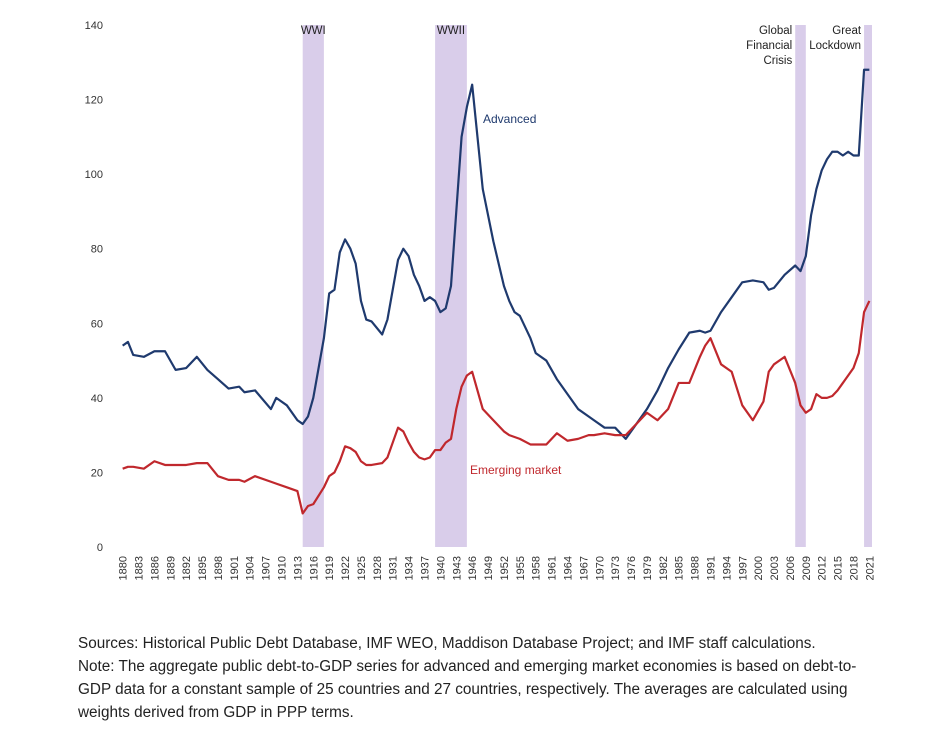 This screenshot has height=742, width=951. I want to click on x-tick-label: 1970, so click(600, 568).